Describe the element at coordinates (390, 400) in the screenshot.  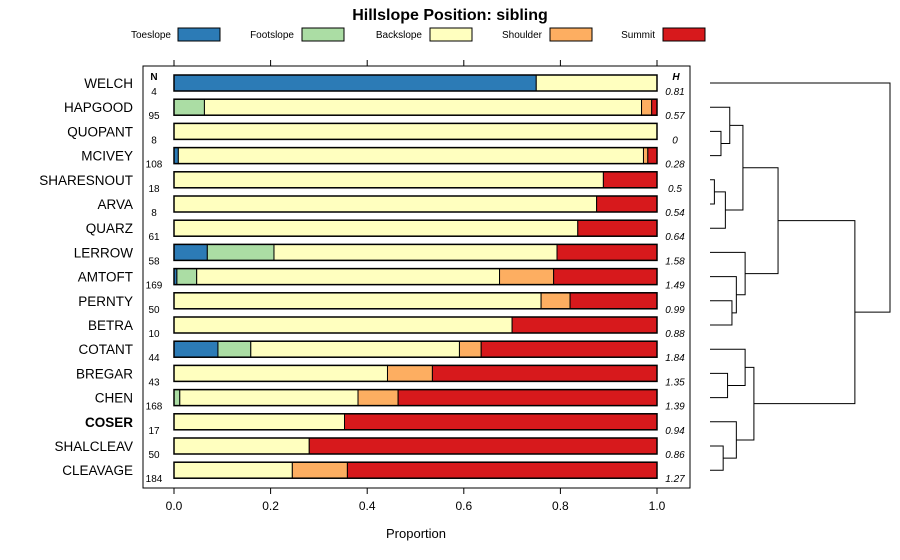
I see `bar-row-chen: CHEN 168 1.39` at that location.